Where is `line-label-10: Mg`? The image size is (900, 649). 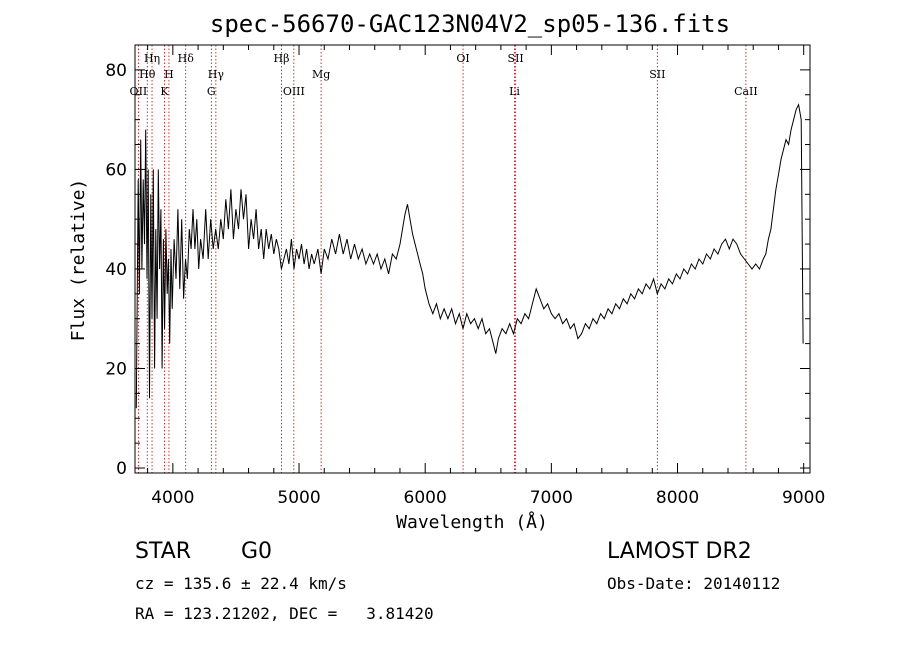
line-label-10: Mg is located at coordinates (321, 74).